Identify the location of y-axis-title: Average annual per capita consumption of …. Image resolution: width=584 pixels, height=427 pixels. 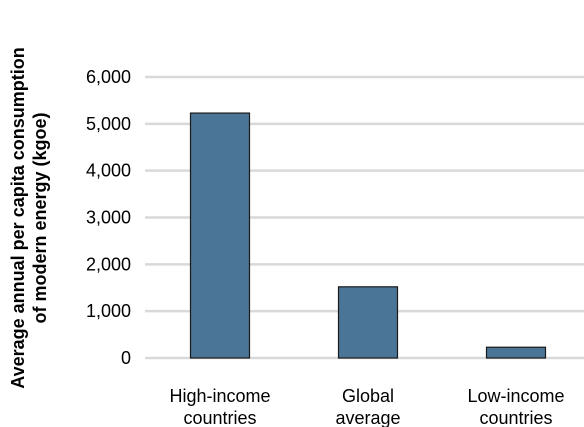
(29, 217).